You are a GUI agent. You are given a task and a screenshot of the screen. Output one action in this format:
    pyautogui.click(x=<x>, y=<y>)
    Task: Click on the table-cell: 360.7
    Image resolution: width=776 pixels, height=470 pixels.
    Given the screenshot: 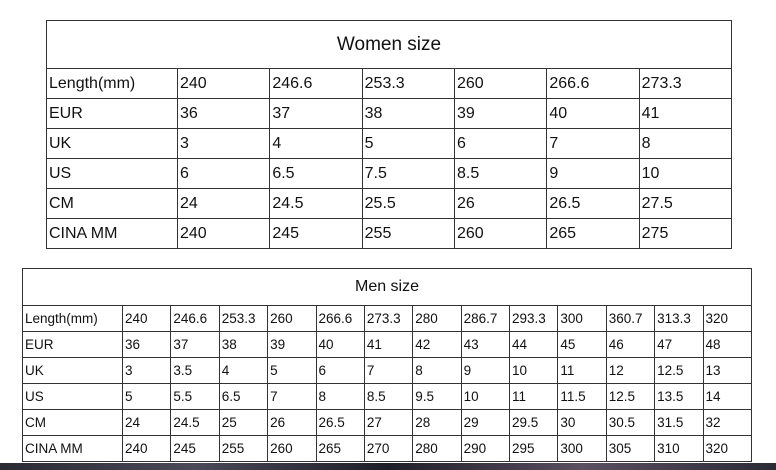 What is the action you would take?
    pyautogui.click(x=630, y=318)
    